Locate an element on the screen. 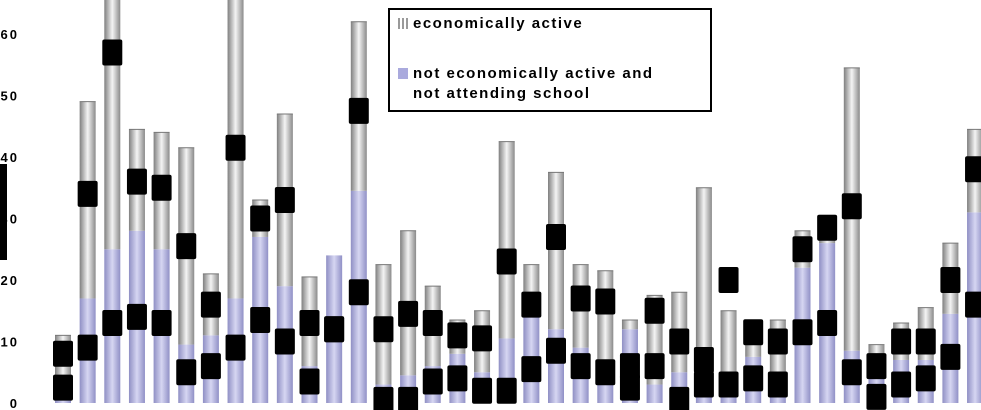 Image resolution: width=981 pixels, height=410 pixels. y-tick-label: 20 is located at coordinates (10, 280).